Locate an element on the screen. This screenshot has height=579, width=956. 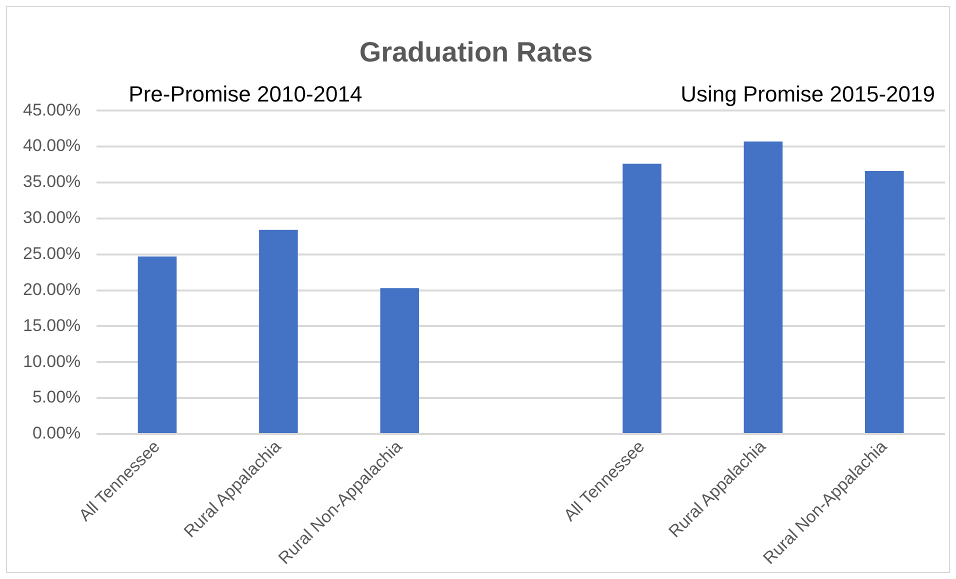
y-tick-label: 40.00% is located at coordinates (51, 146).